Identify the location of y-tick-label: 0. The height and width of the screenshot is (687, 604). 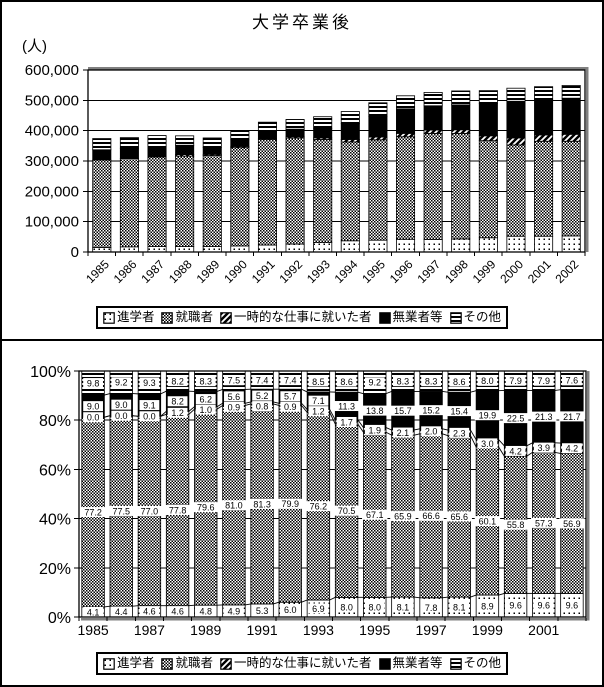
(75, 252).